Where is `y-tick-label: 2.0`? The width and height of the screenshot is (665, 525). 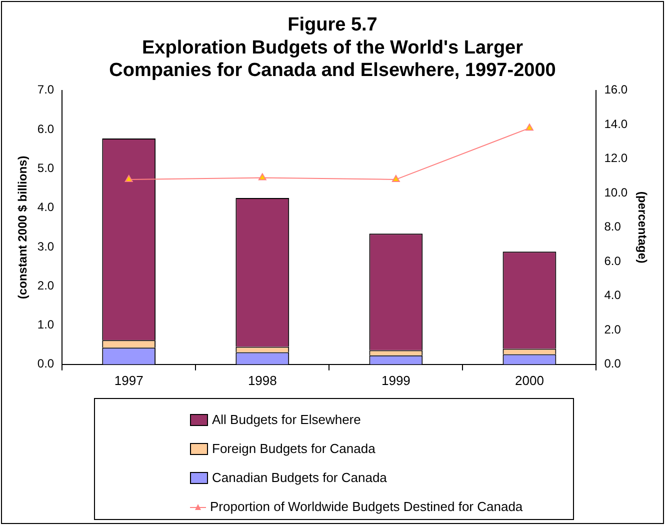 y-tick-label: 2.0 is located at coordinates (45, 285).